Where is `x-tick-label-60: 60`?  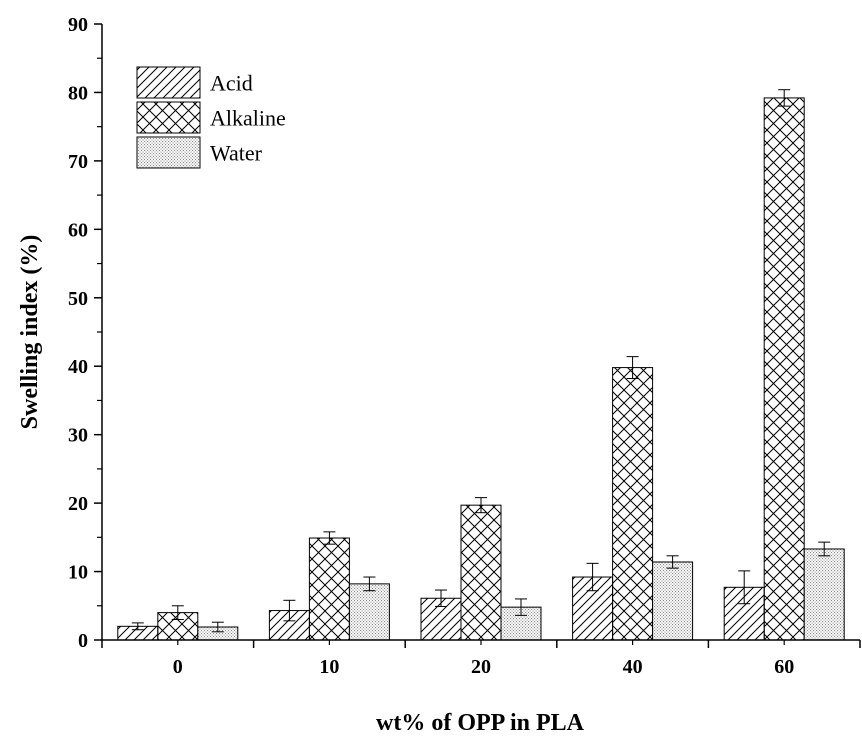 x-tick-label-60: 60 is located at coordinates (784, 667).